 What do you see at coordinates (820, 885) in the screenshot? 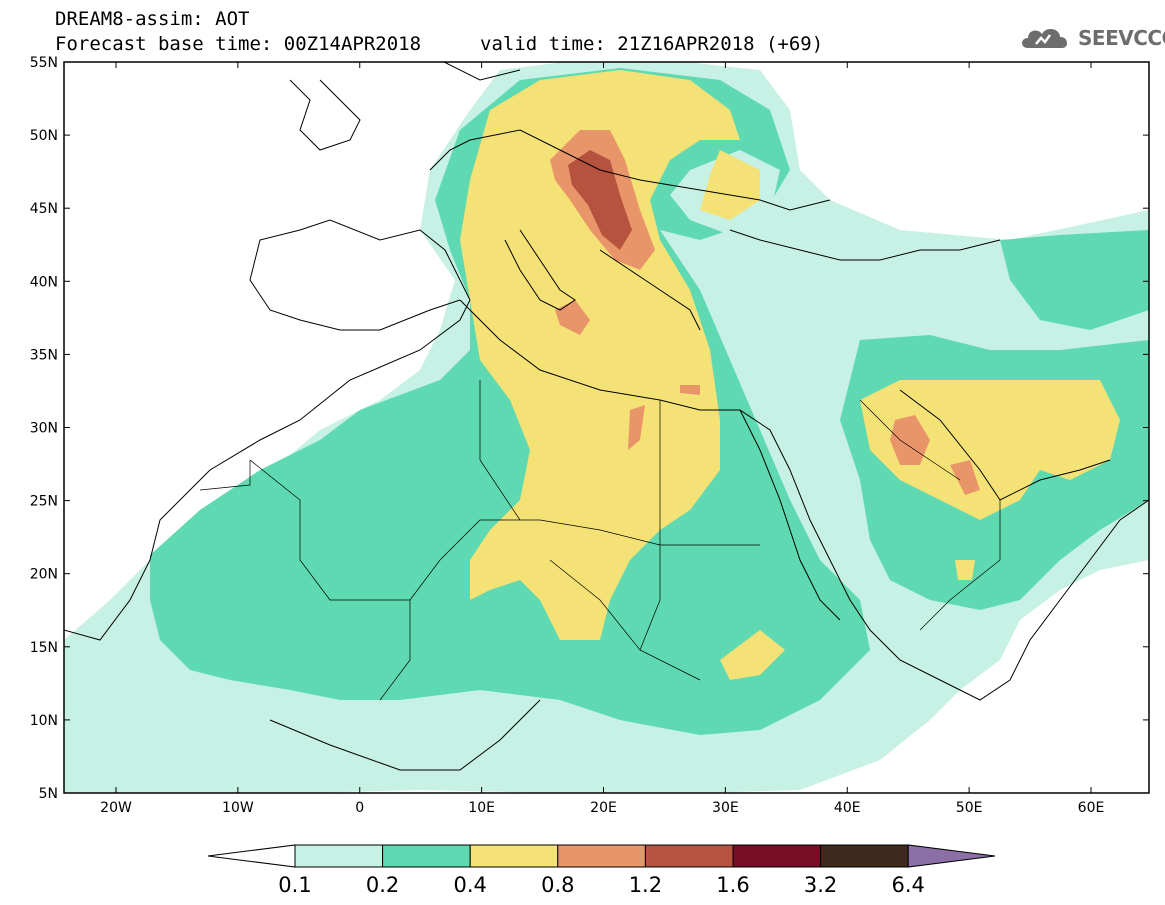
I see `colorbar-label: 3.2` at bounding box center [820, 885].